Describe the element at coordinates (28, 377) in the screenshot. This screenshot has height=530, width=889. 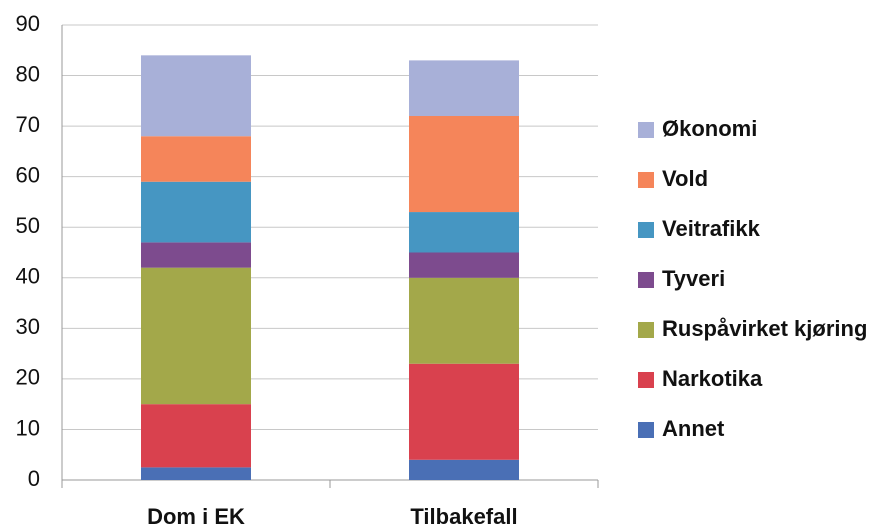
I see `y-tick-label: 20` at that location.